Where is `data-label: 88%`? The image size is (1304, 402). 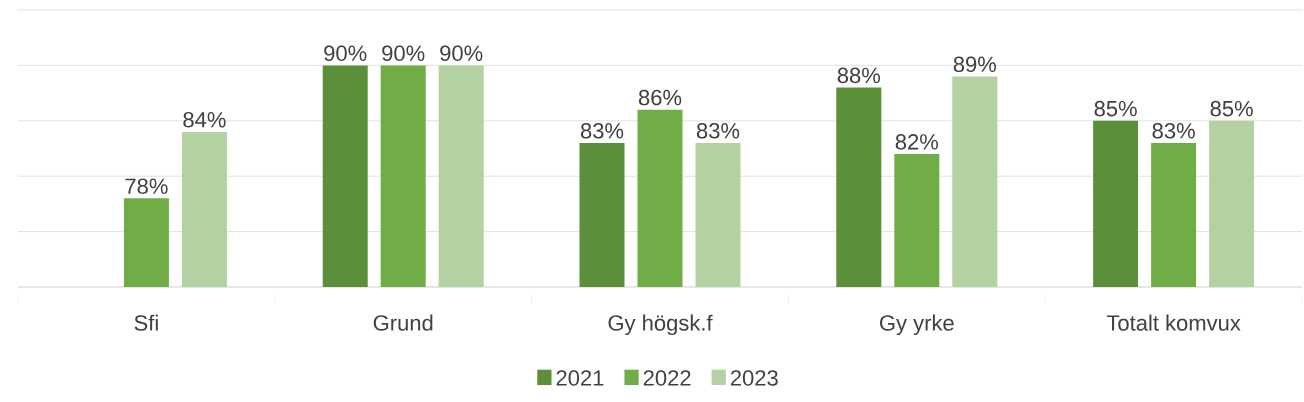
data-label: 88% is located at coordinates (859, 75).